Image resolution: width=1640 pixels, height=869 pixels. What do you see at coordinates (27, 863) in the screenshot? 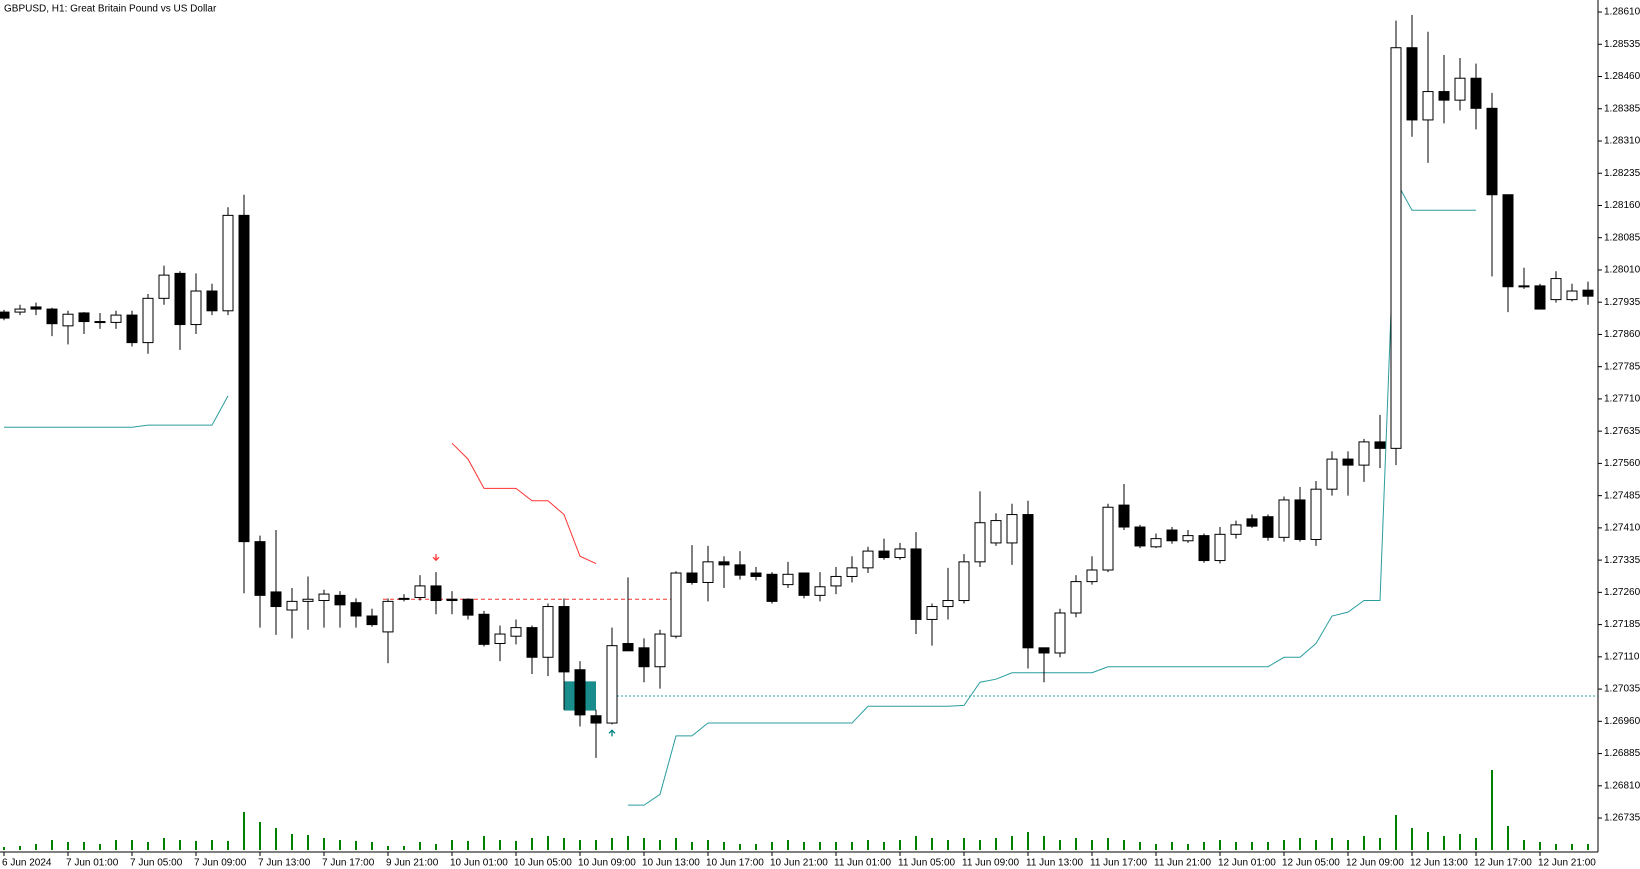
I see `x-tick-label: 6 Jun 2024` at bounding box center [27, 863].